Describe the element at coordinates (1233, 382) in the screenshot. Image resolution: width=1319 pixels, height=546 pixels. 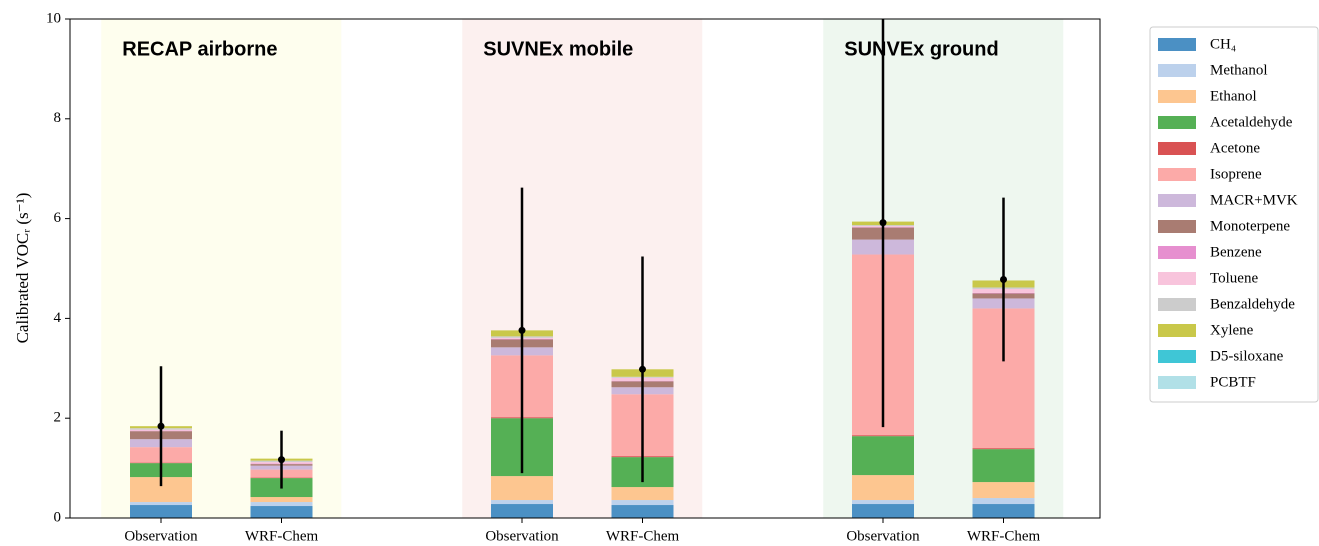
I see `legend-label: PCBTF` at that location.